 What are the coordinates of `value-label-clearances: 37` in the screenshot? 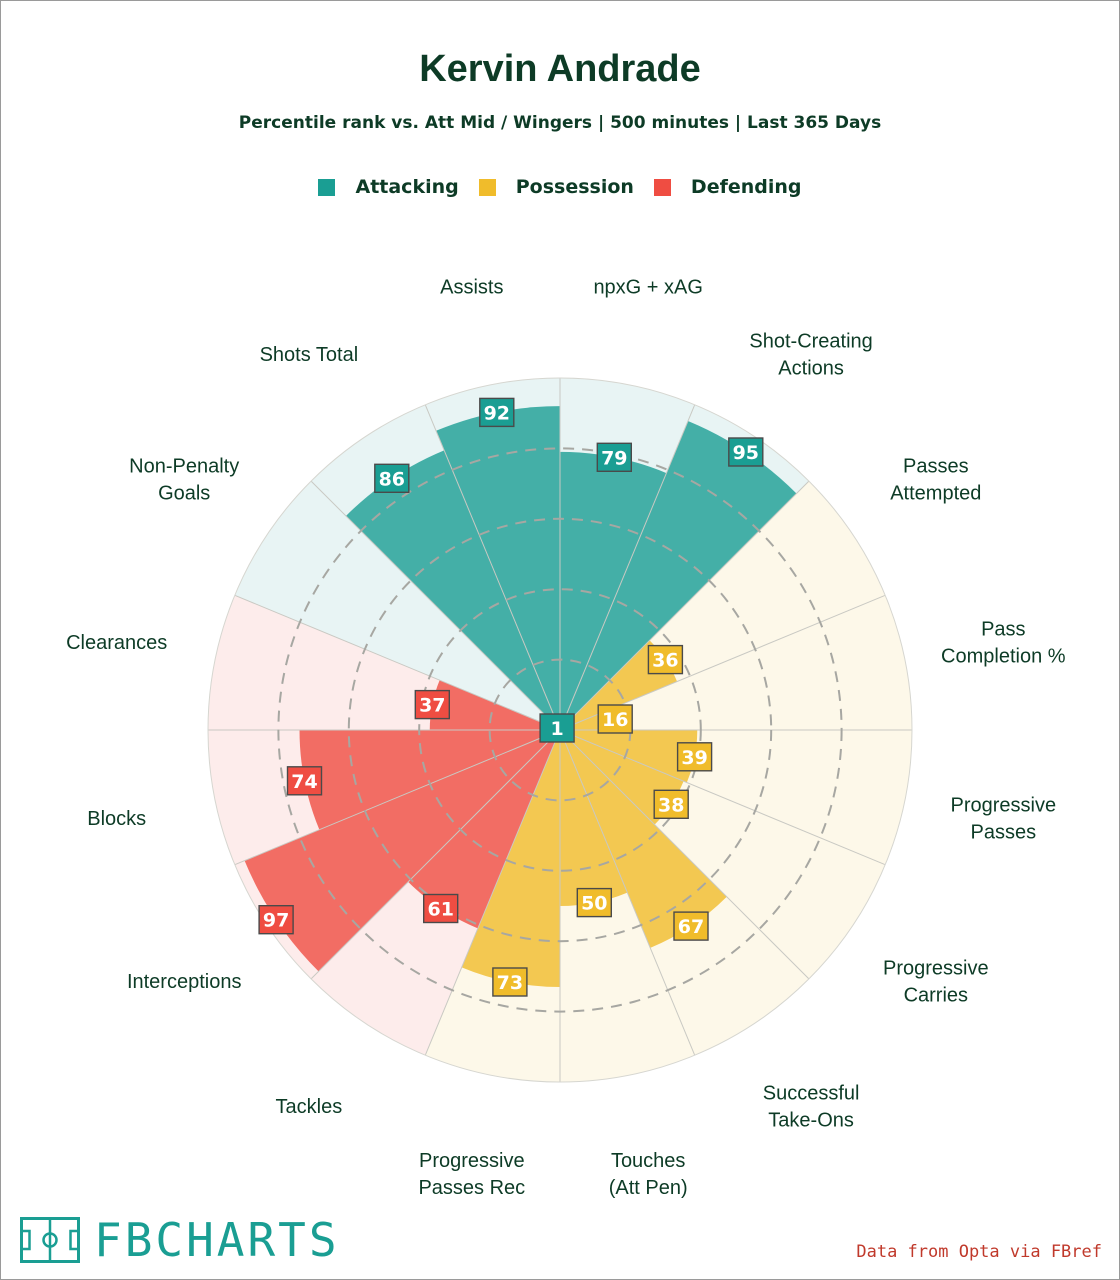 It's located at (432, 706).